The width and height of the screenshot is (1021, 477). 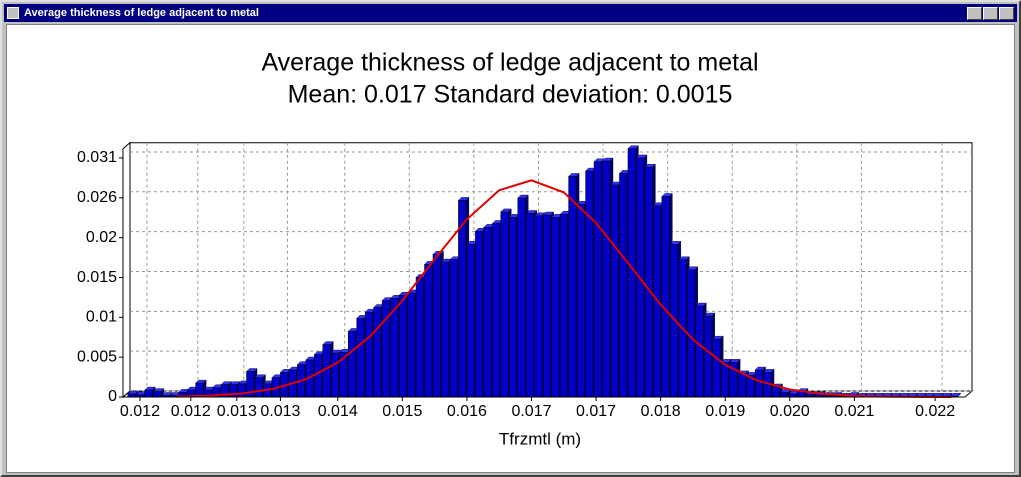 I want to click on x-axis-label: Tfrzmtl (m), so click(x=540, y=438).